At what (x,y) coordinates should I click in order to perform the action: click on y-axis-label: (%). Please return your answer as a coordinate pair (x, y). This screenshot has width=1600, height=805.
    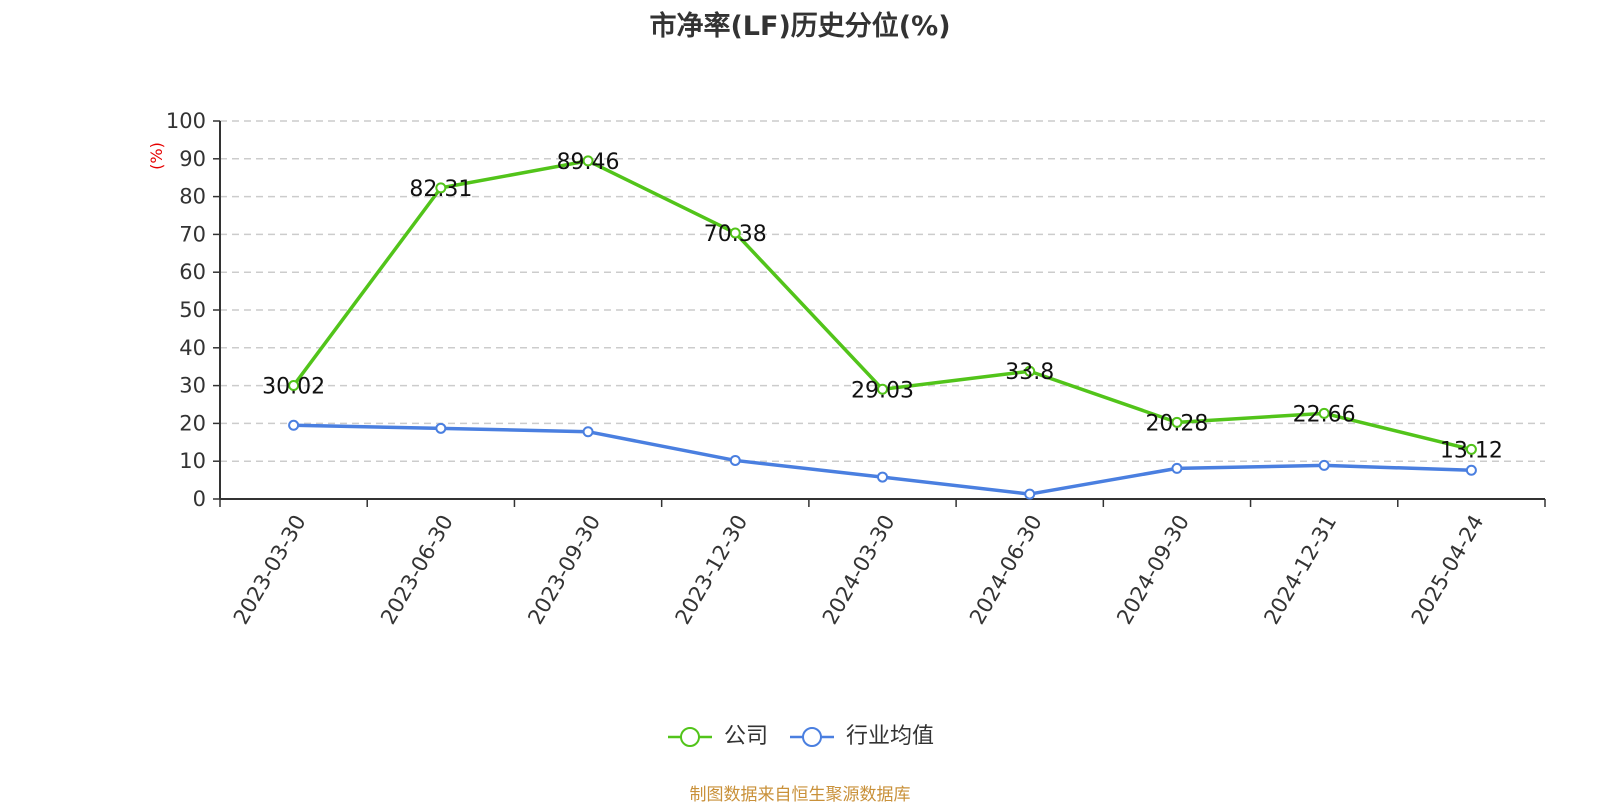
    Looking at the image, I should click on (156, 156).